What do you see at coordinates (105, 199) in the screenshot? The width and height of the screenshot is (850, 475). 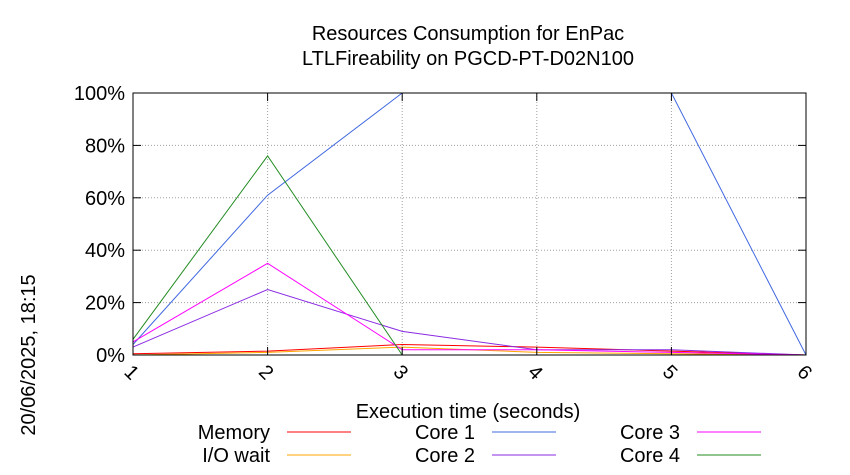 I see `y-tick-label: 60%` at bounding box center [105, 199].